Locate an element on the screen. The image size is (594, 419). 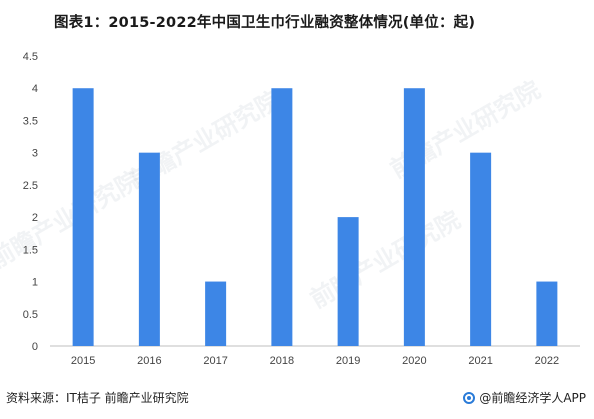
bar-2016 is located at coordinates (149, 249).